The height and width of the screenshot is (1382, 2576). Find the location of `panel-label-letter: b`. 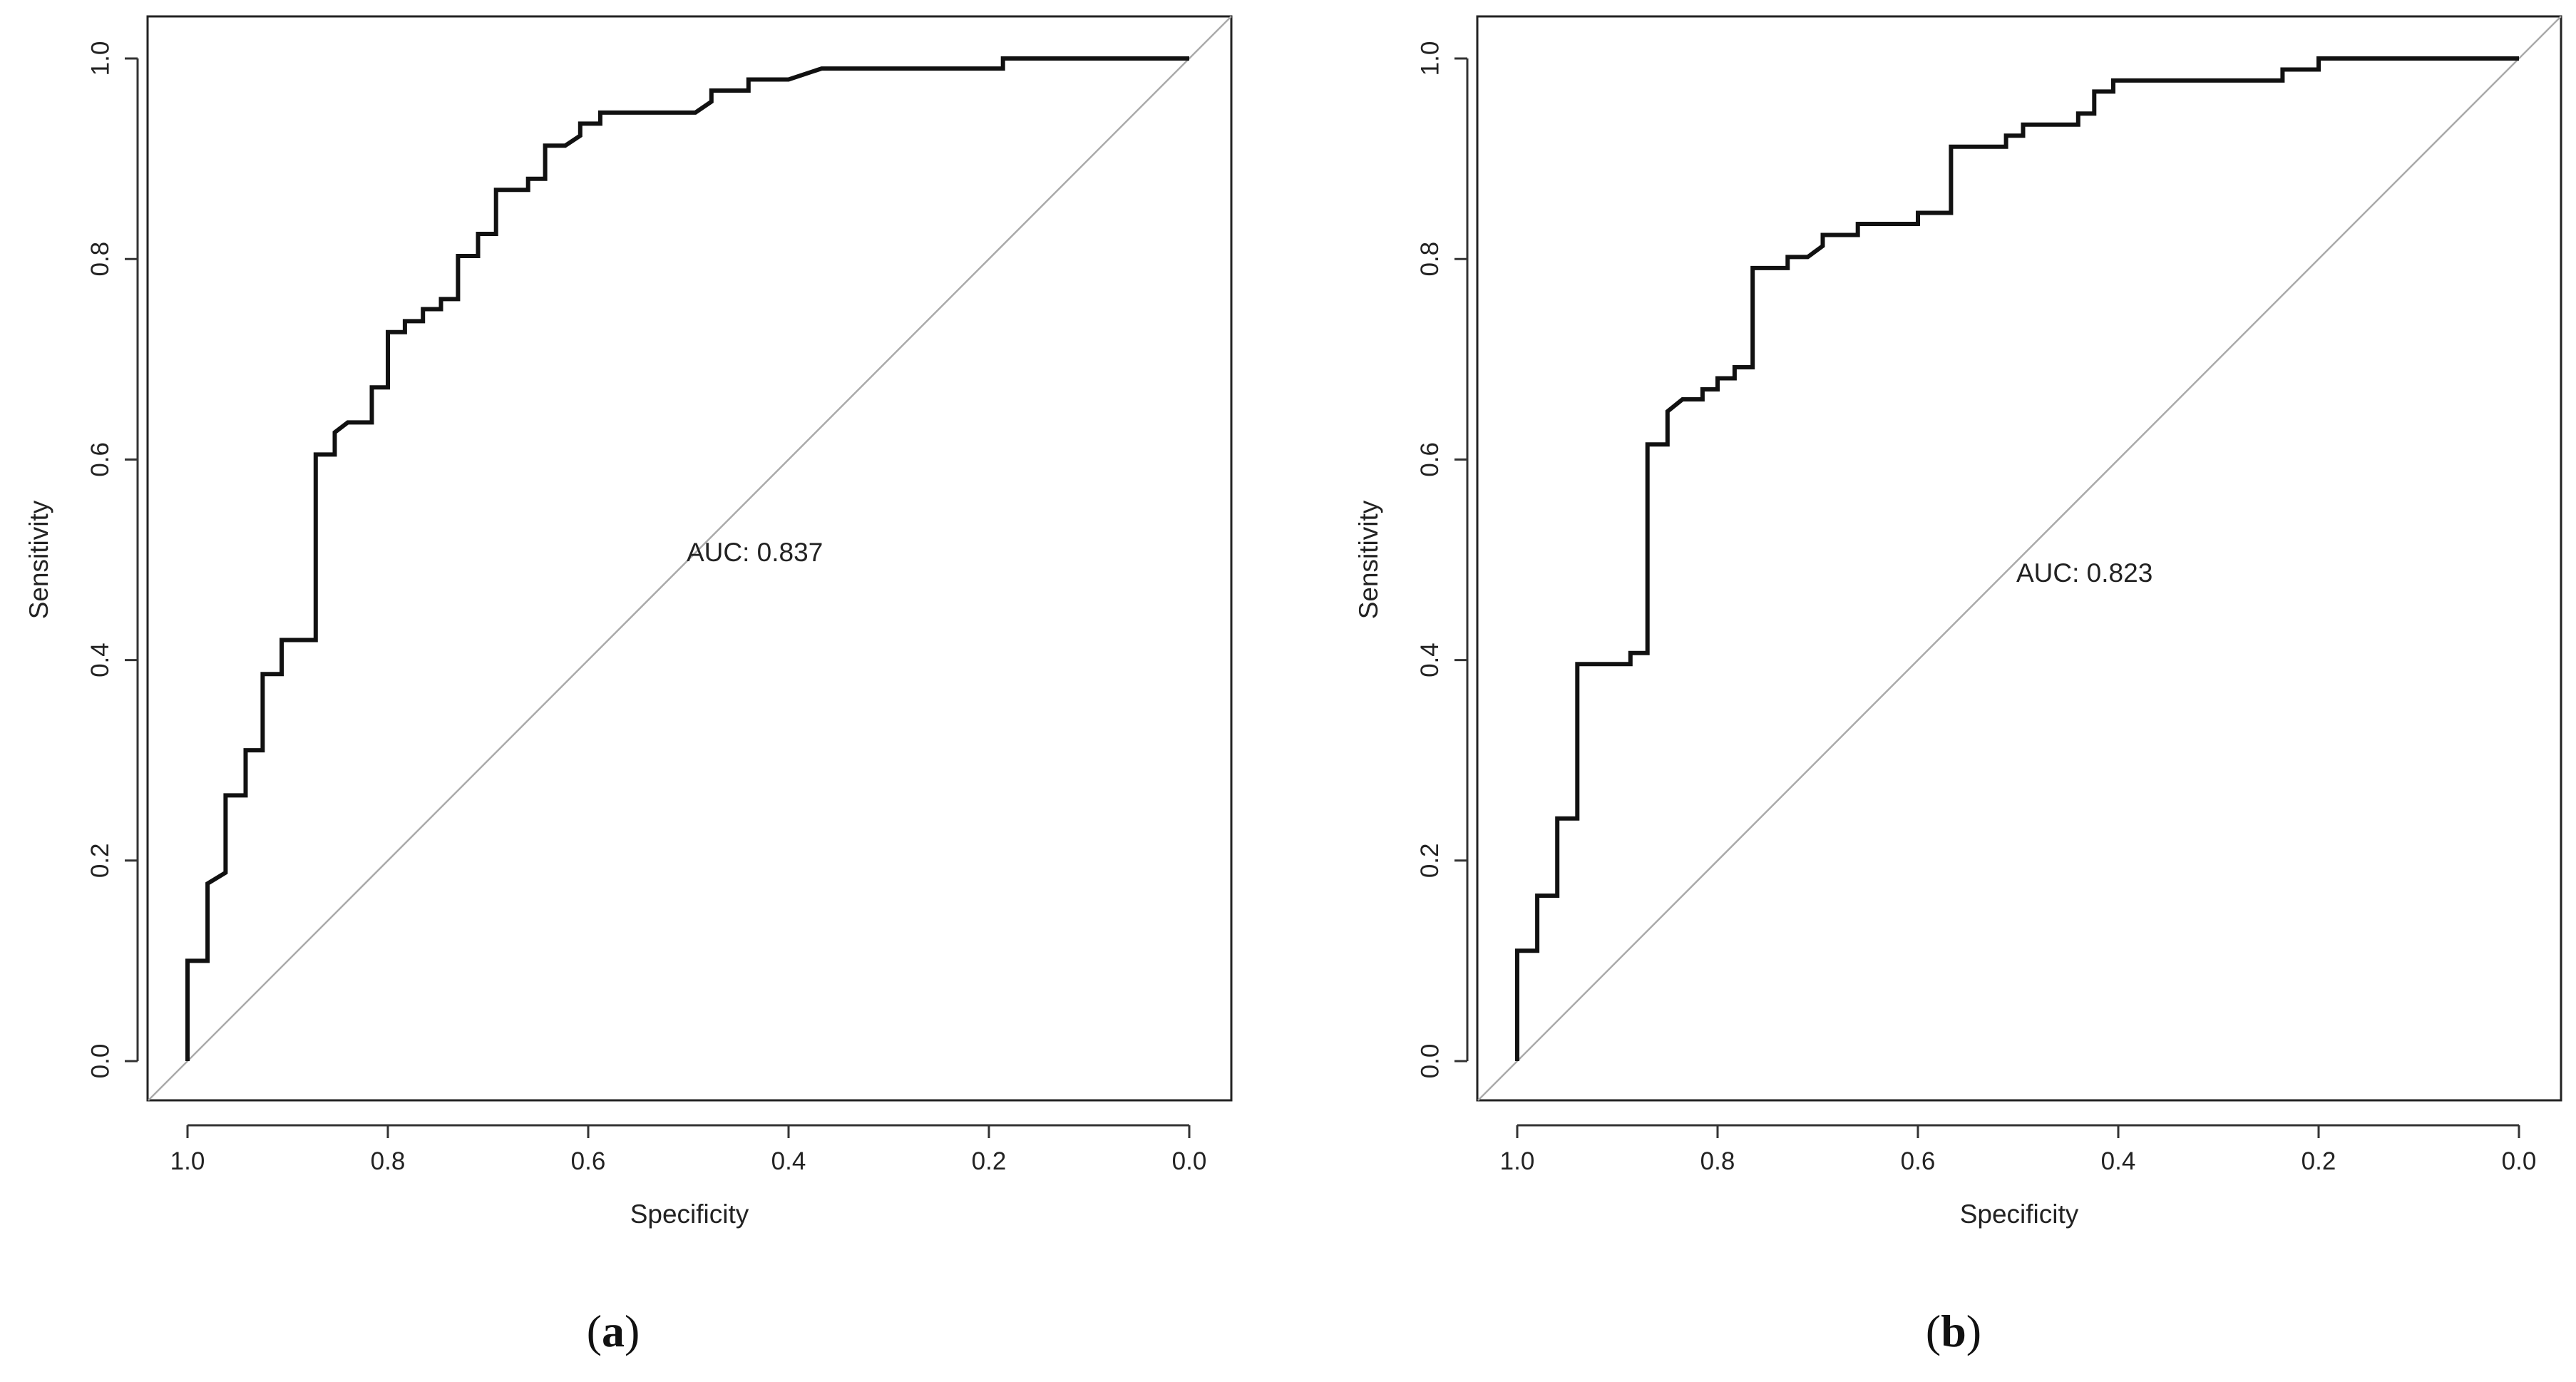

panel-label-letter: b is located at coordinates (1953, 1331).